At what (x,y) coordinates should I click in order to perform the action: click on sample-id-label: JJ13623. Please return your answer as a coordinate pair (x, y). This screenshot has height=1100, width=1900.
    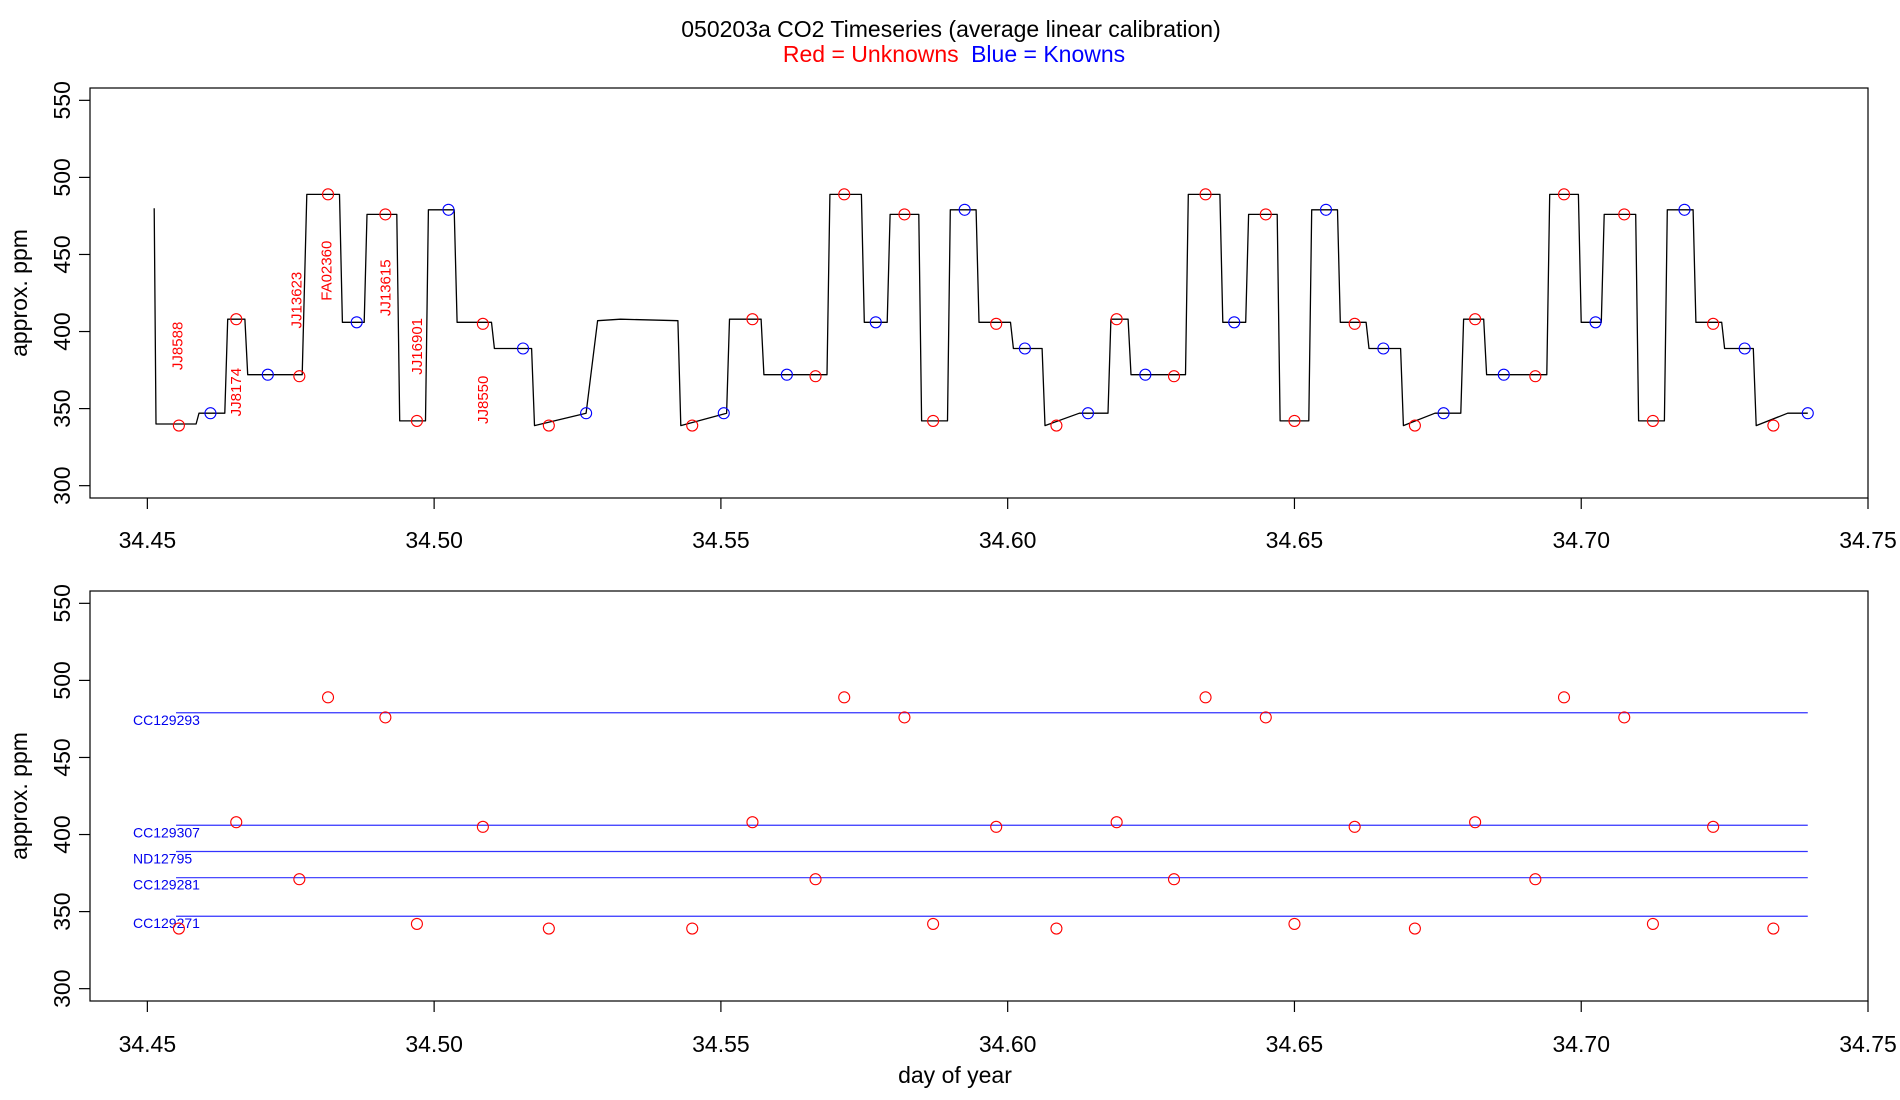
    Looking at the image, I should click on (296, 300).